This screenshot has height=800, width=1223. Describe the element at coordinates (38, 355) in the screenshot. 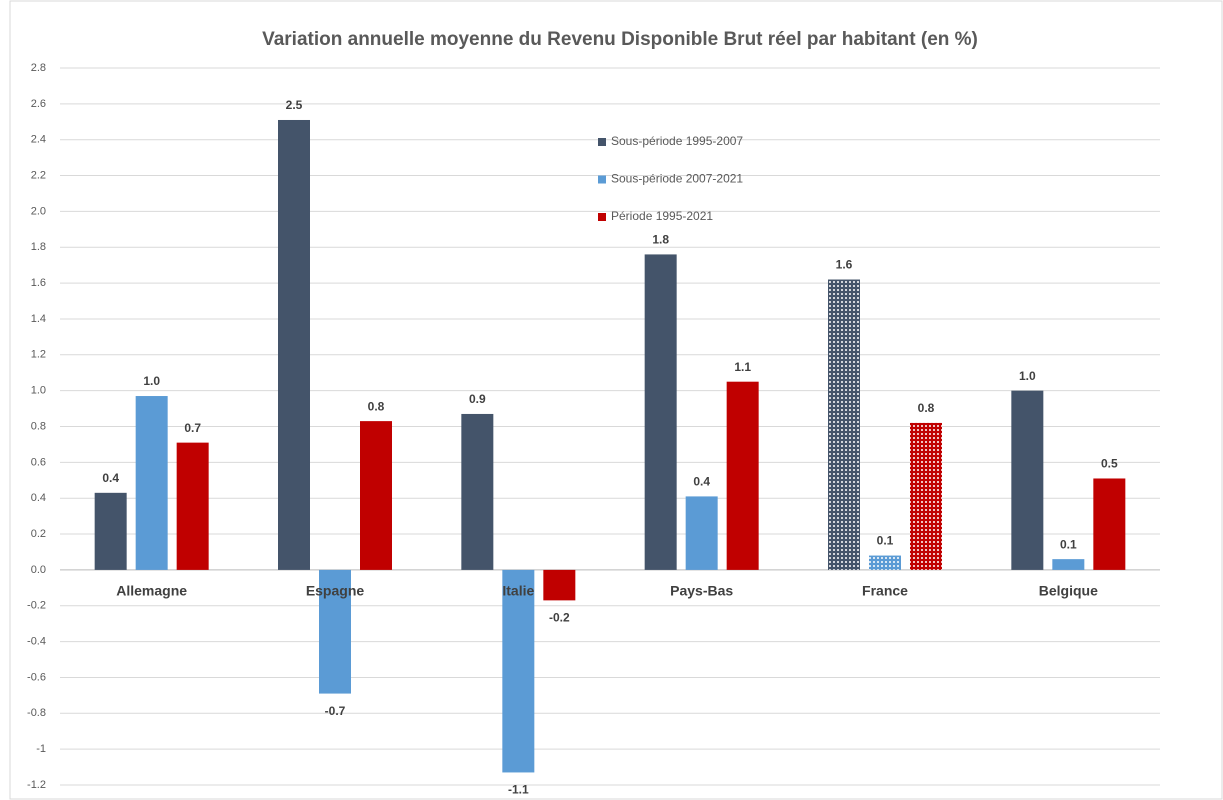

I see `y-tick-label: 1.2` at that location.